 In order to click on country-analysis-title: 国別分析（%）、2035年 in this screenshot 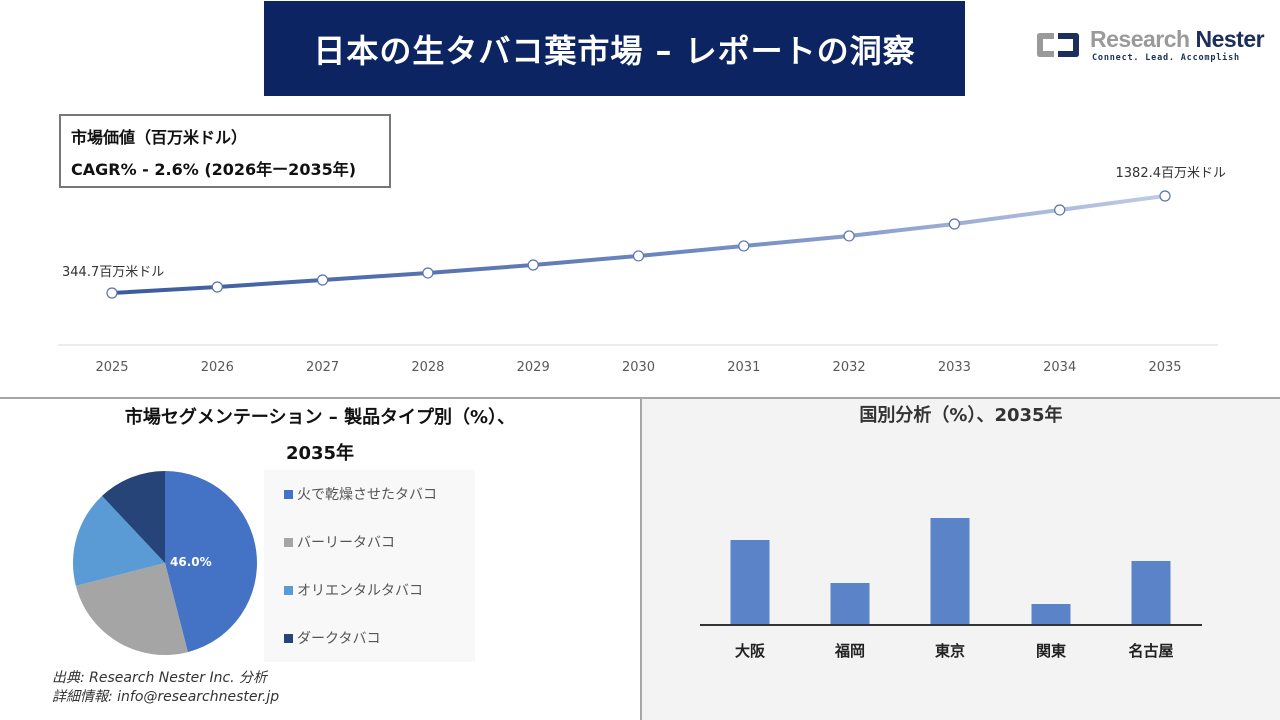, I will do `click(961, 415)`.